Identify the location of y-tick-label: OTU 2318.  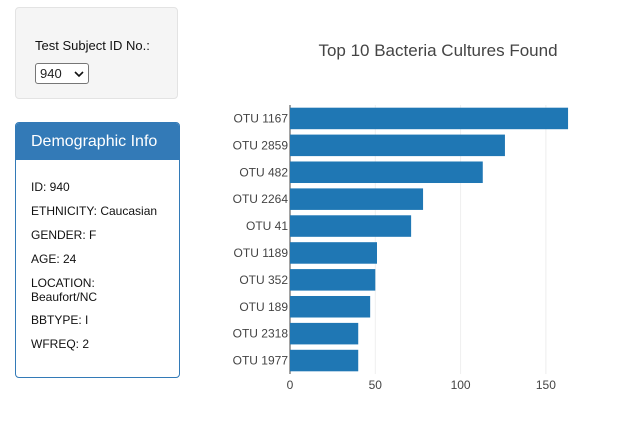
(261, 334).